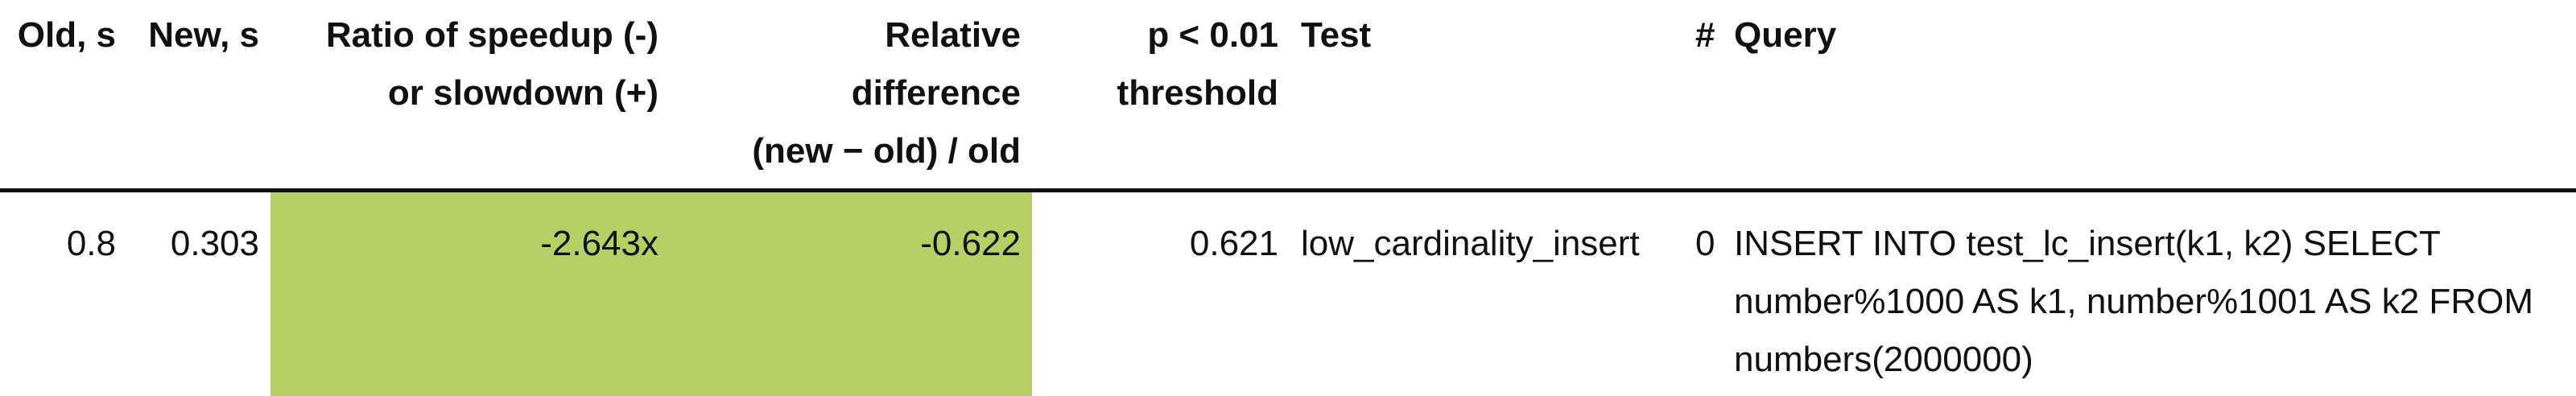 Image resolution: width=2576 pixels, height=396 pixels. What do you see at coordinates (1197, 93) in the screenshot?
I see `header-p-line2: threshold` at bounding box center [1197, 93].